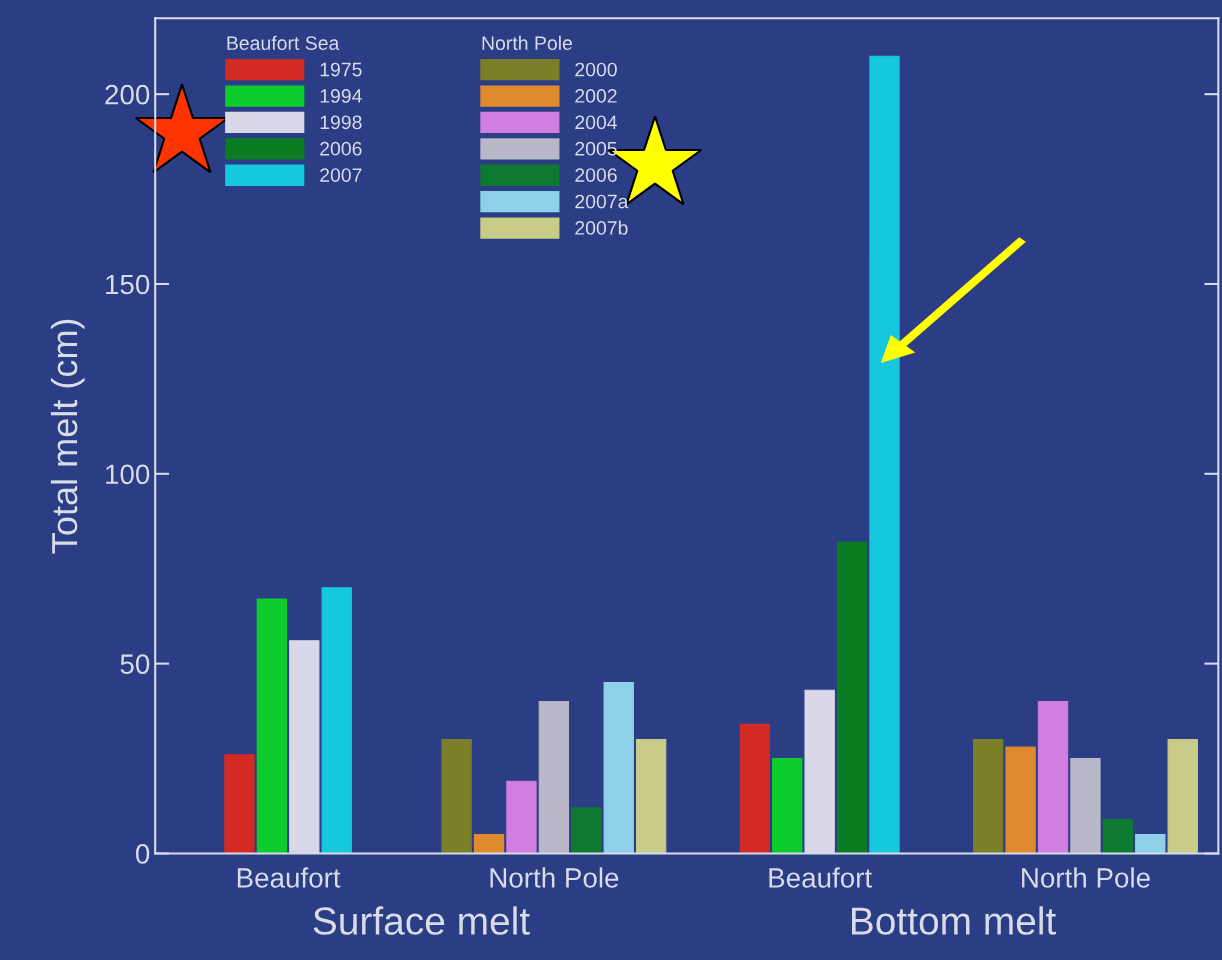 Image resolution: width=1222 pixels, height=960 pixels. Describe the element at coordinates (954, 920) in the screenshot. I see `text: Bottom melt` at that location.